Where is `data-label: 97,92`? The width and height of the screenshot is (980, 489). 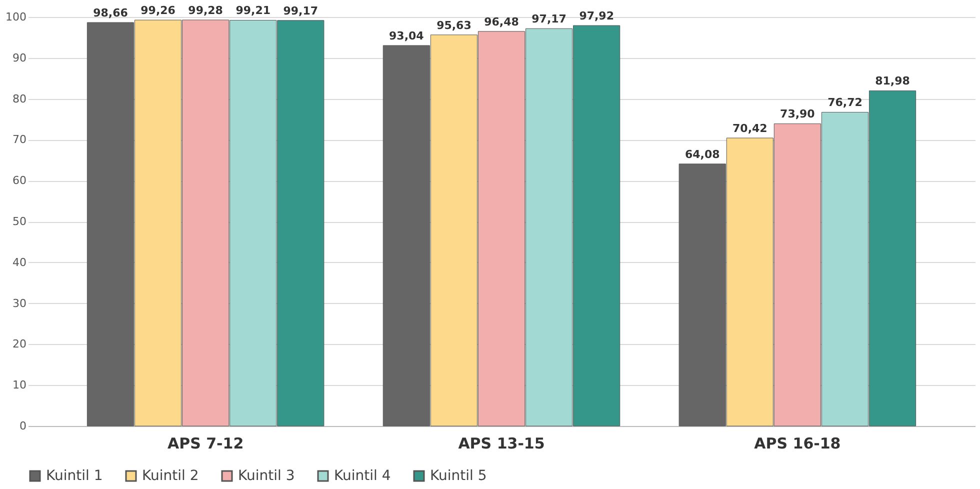 data-label: 97,92 is located at coordinates (596, 16).